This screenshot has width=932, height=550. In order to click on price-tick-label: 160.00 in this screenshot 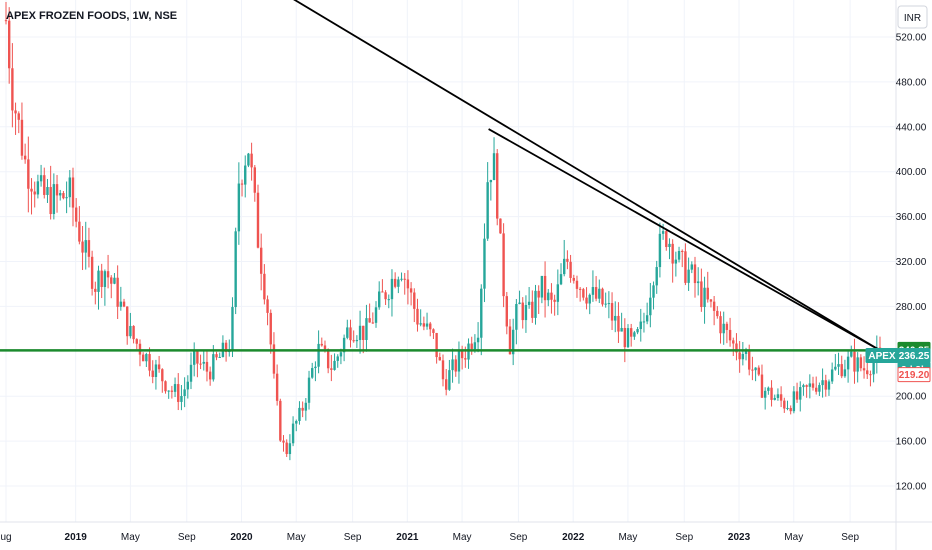, I will do `click(911, 442)`.